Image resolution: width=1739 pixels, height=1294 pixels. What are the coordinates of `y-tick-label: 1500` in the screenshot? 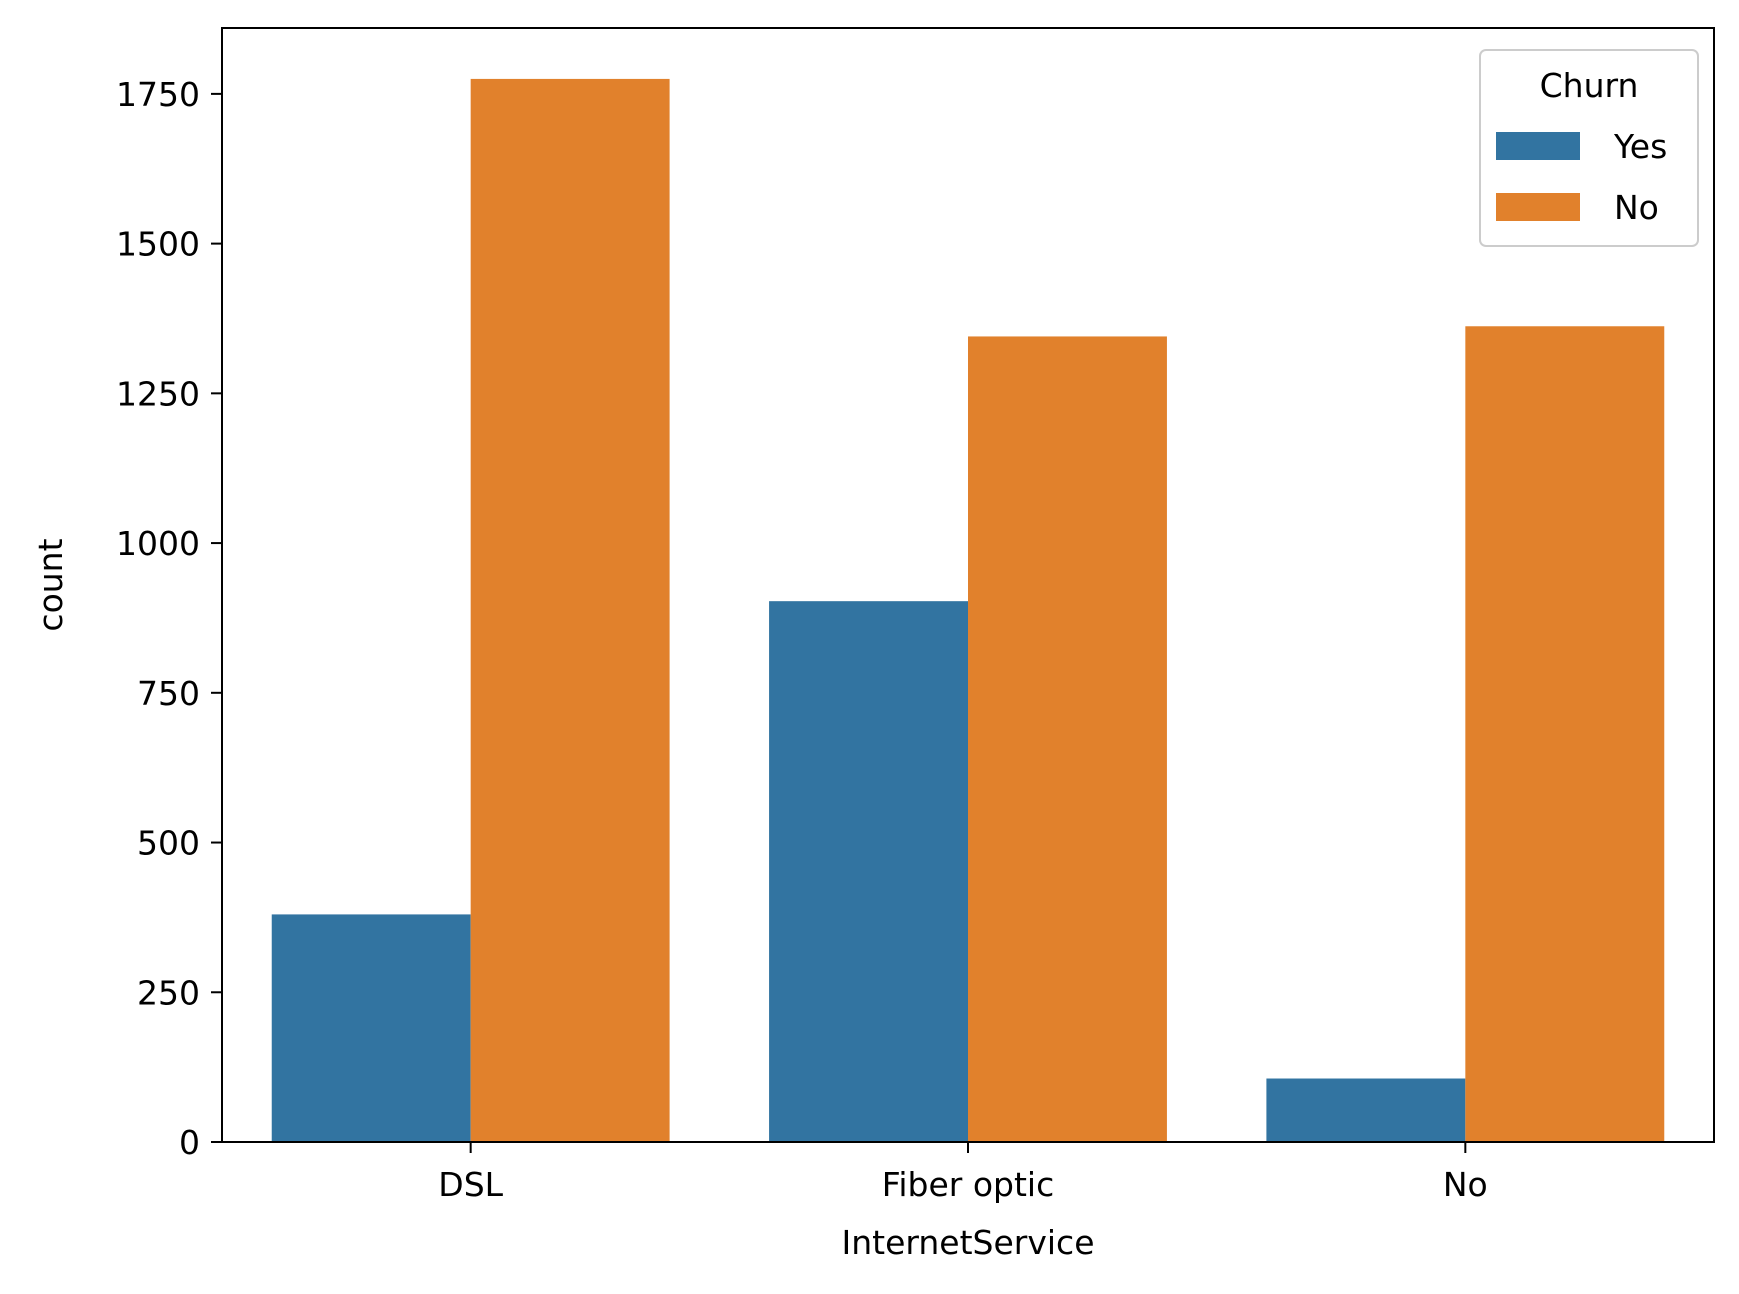 It's located at (158, 244).